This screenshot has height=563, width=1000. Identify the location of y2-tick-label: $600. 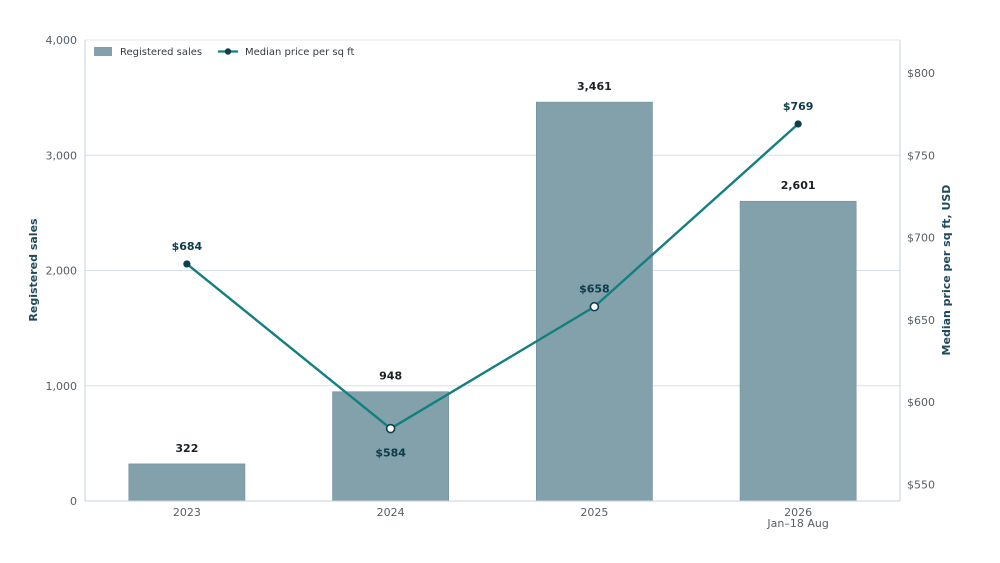
(921, 402).